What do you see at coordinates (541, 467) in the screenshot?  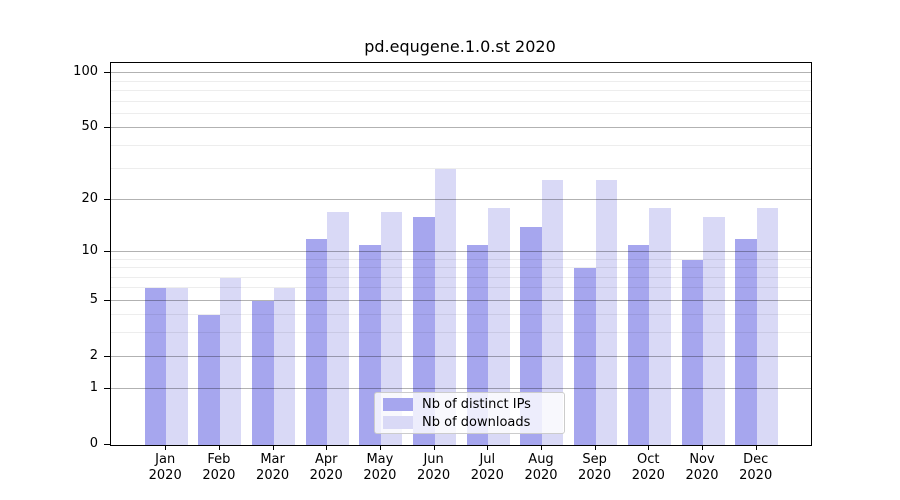 I see `x-tick-label-aug: Aug 2020` at bounding box center [541, 467].